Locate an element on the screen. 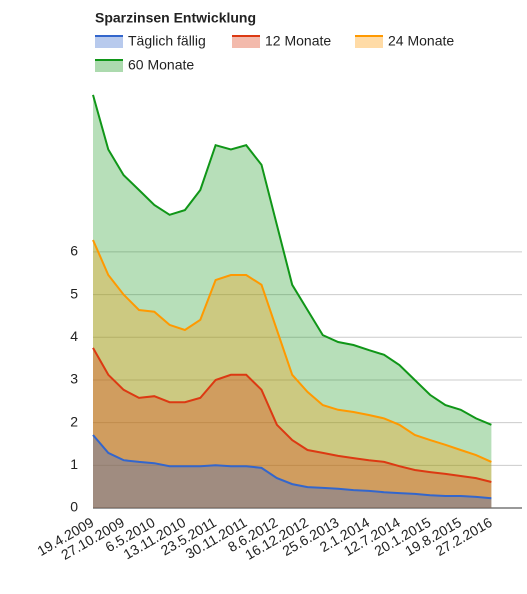  area-fill is located at coordinates (292, 471).